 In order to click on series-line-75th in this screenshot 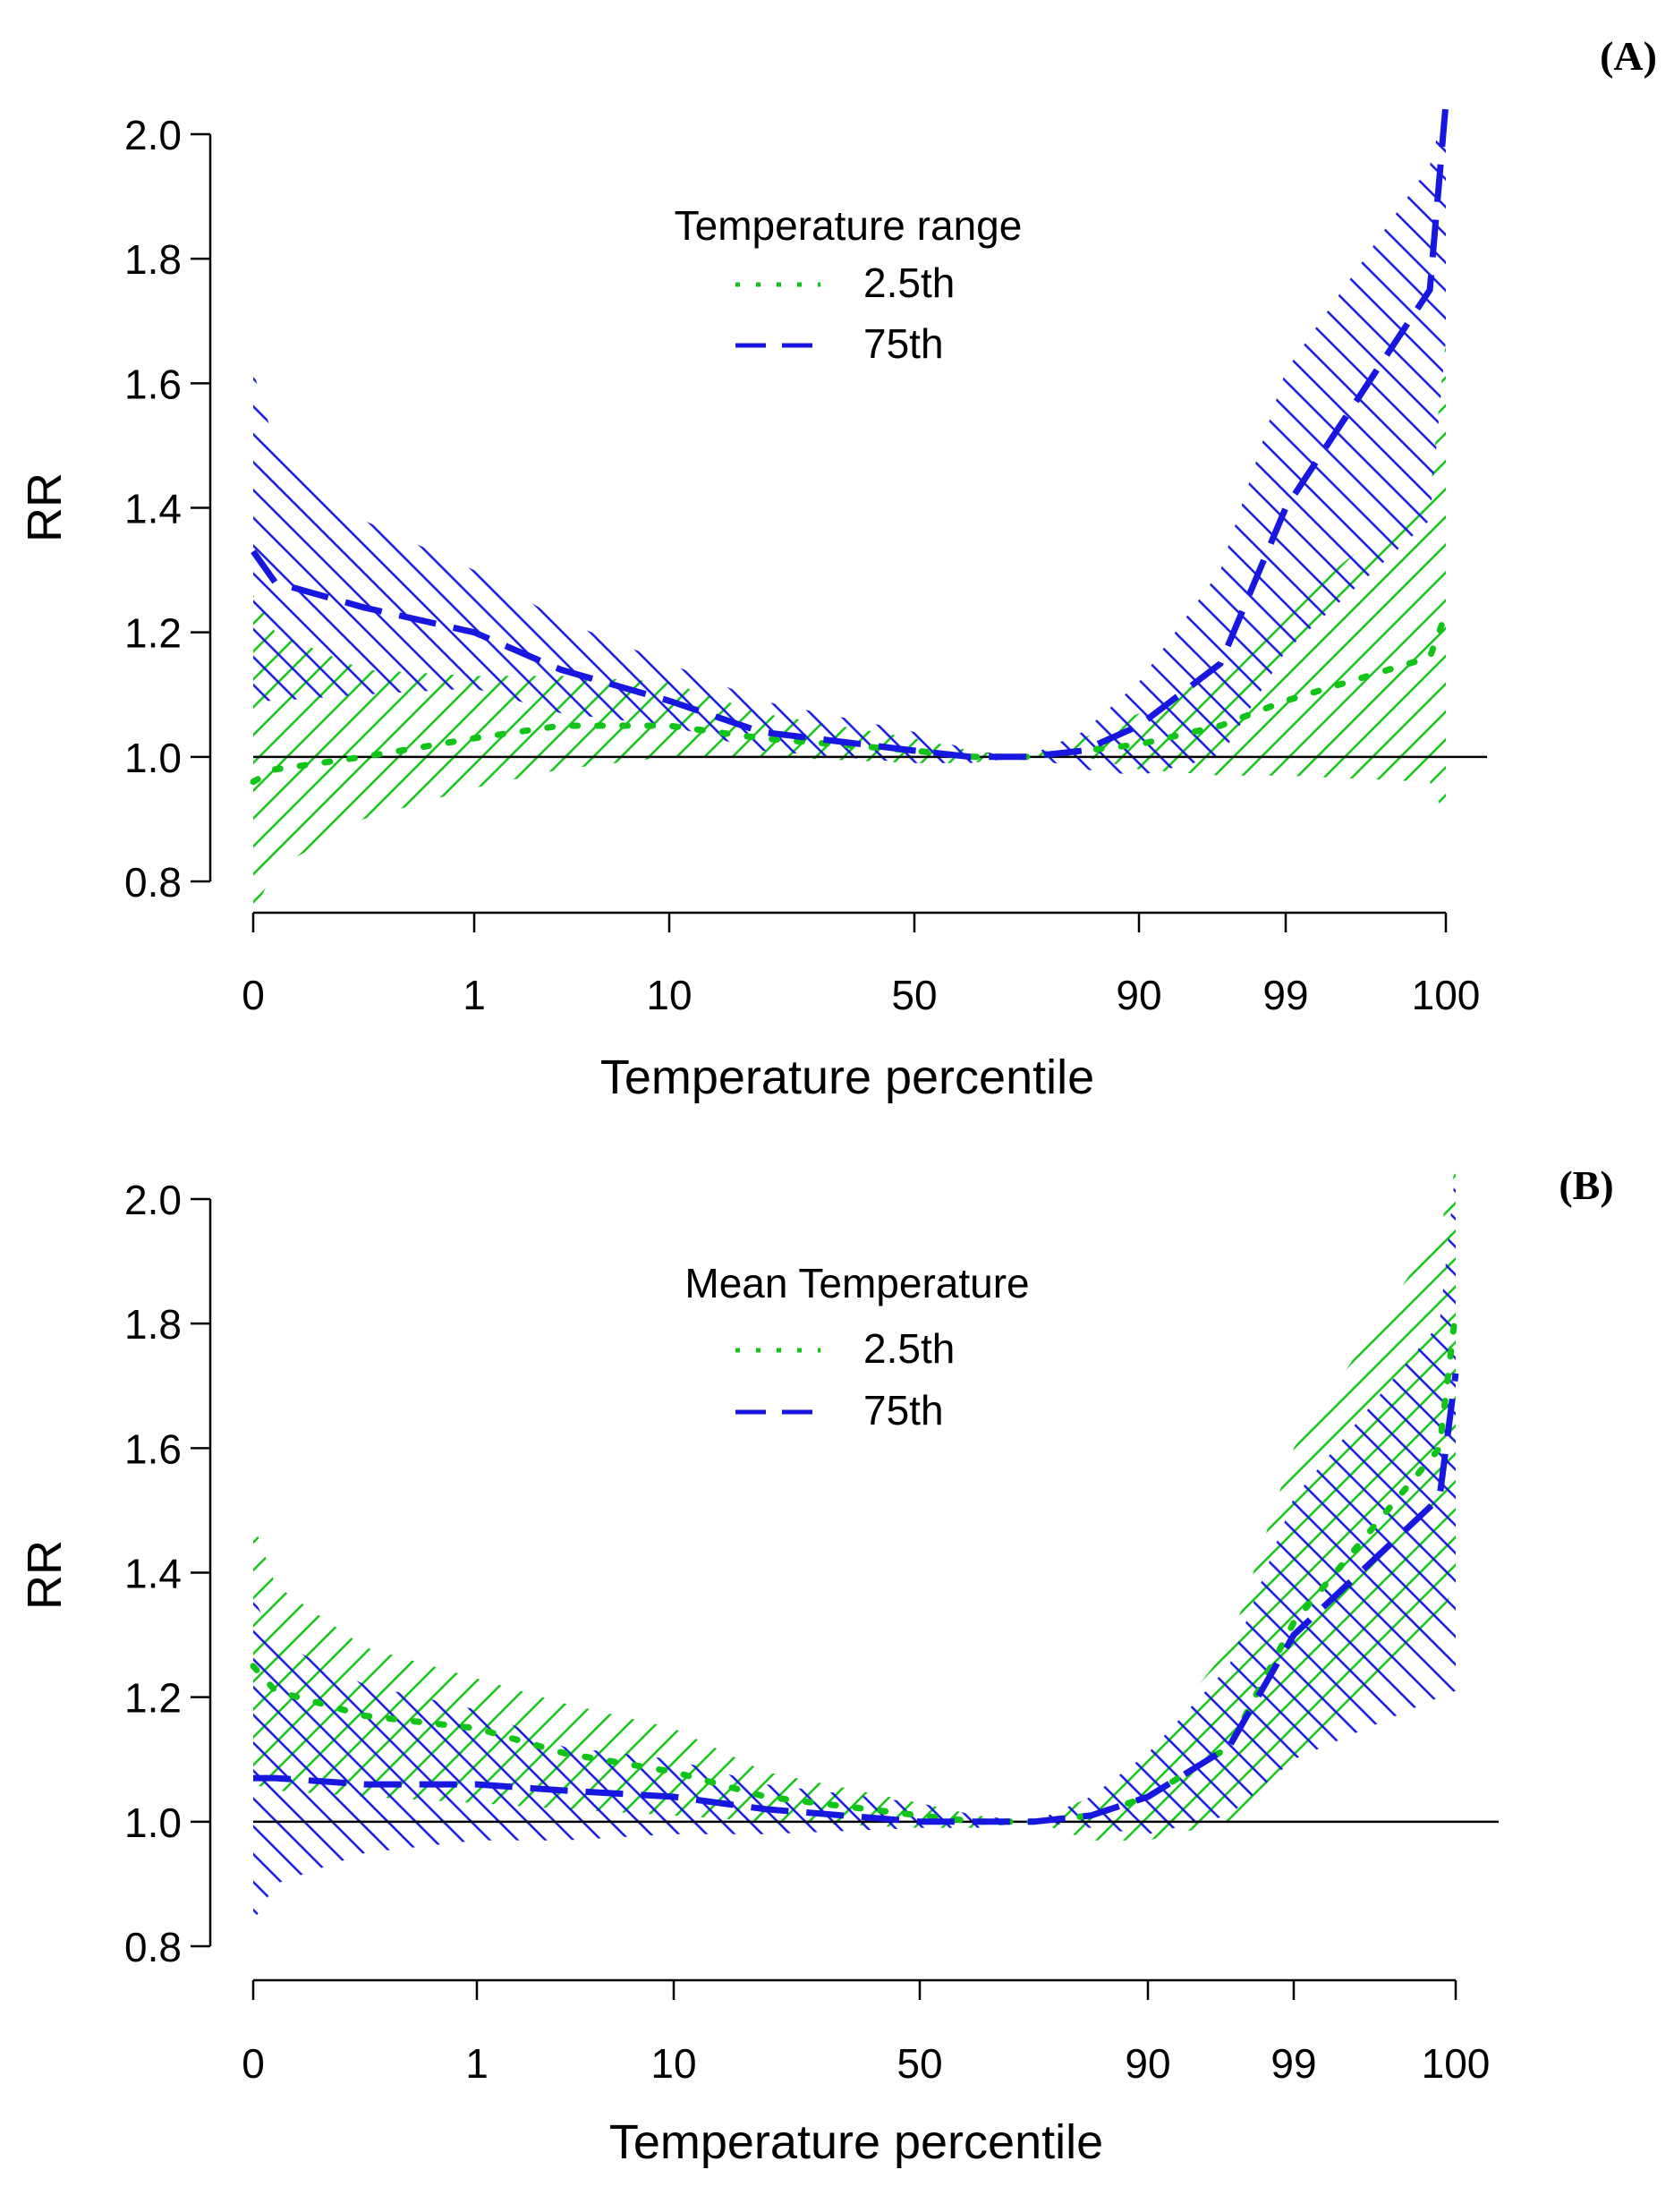, I will do `click(856, 1599)`.